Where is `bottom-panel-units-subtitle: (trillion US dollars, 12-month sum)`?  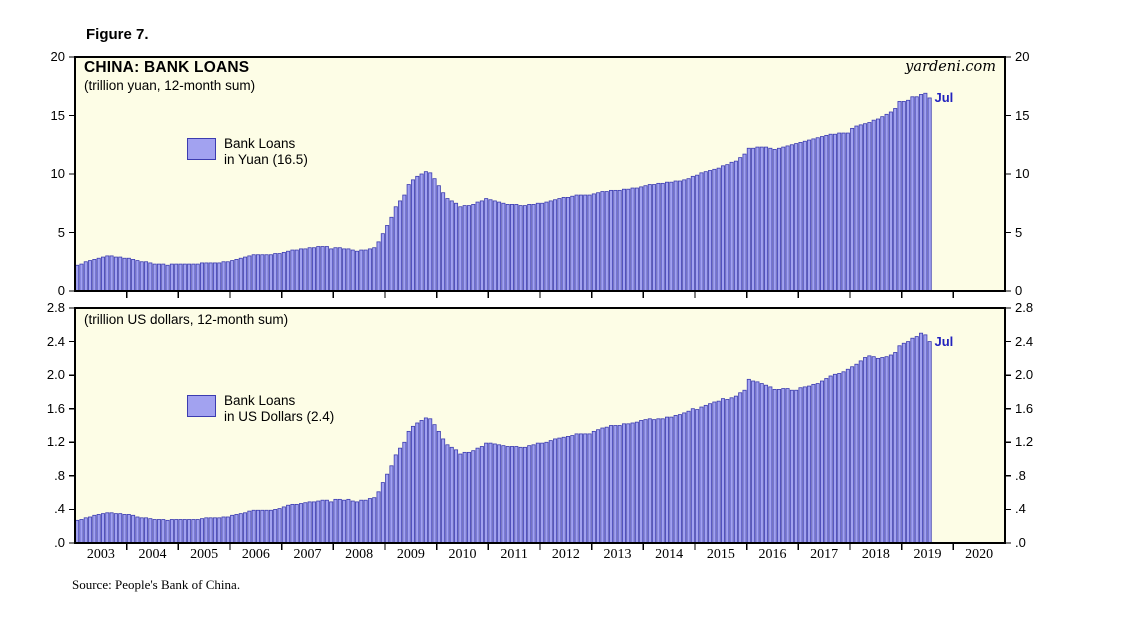
bottom-panel-units-subtitle: (trillion US dollars, 12-month sum) is located at coordinates (186, 319).